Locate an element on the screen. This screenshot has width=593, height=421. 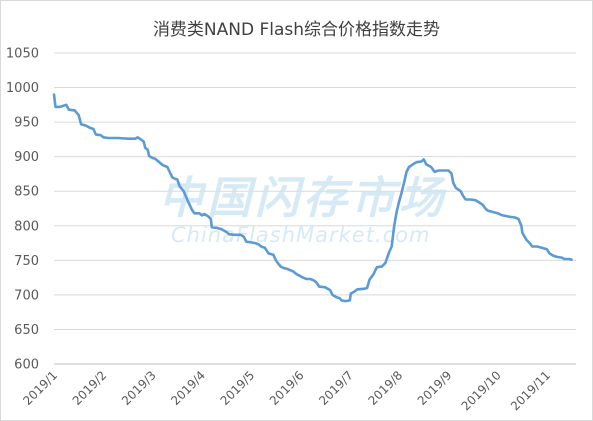
x-tick-label: 2019/1 is located at coordinates (40, 388).